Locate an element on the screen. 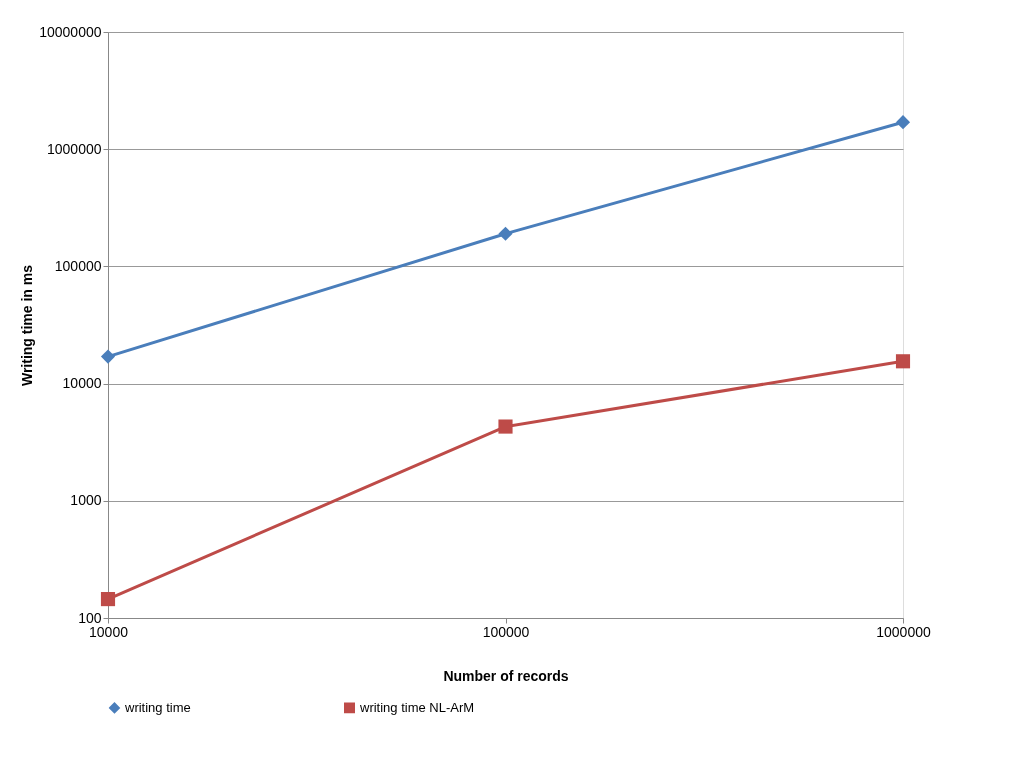  y-axis-title: Writing time in ms is located at coordinates (27, 325).